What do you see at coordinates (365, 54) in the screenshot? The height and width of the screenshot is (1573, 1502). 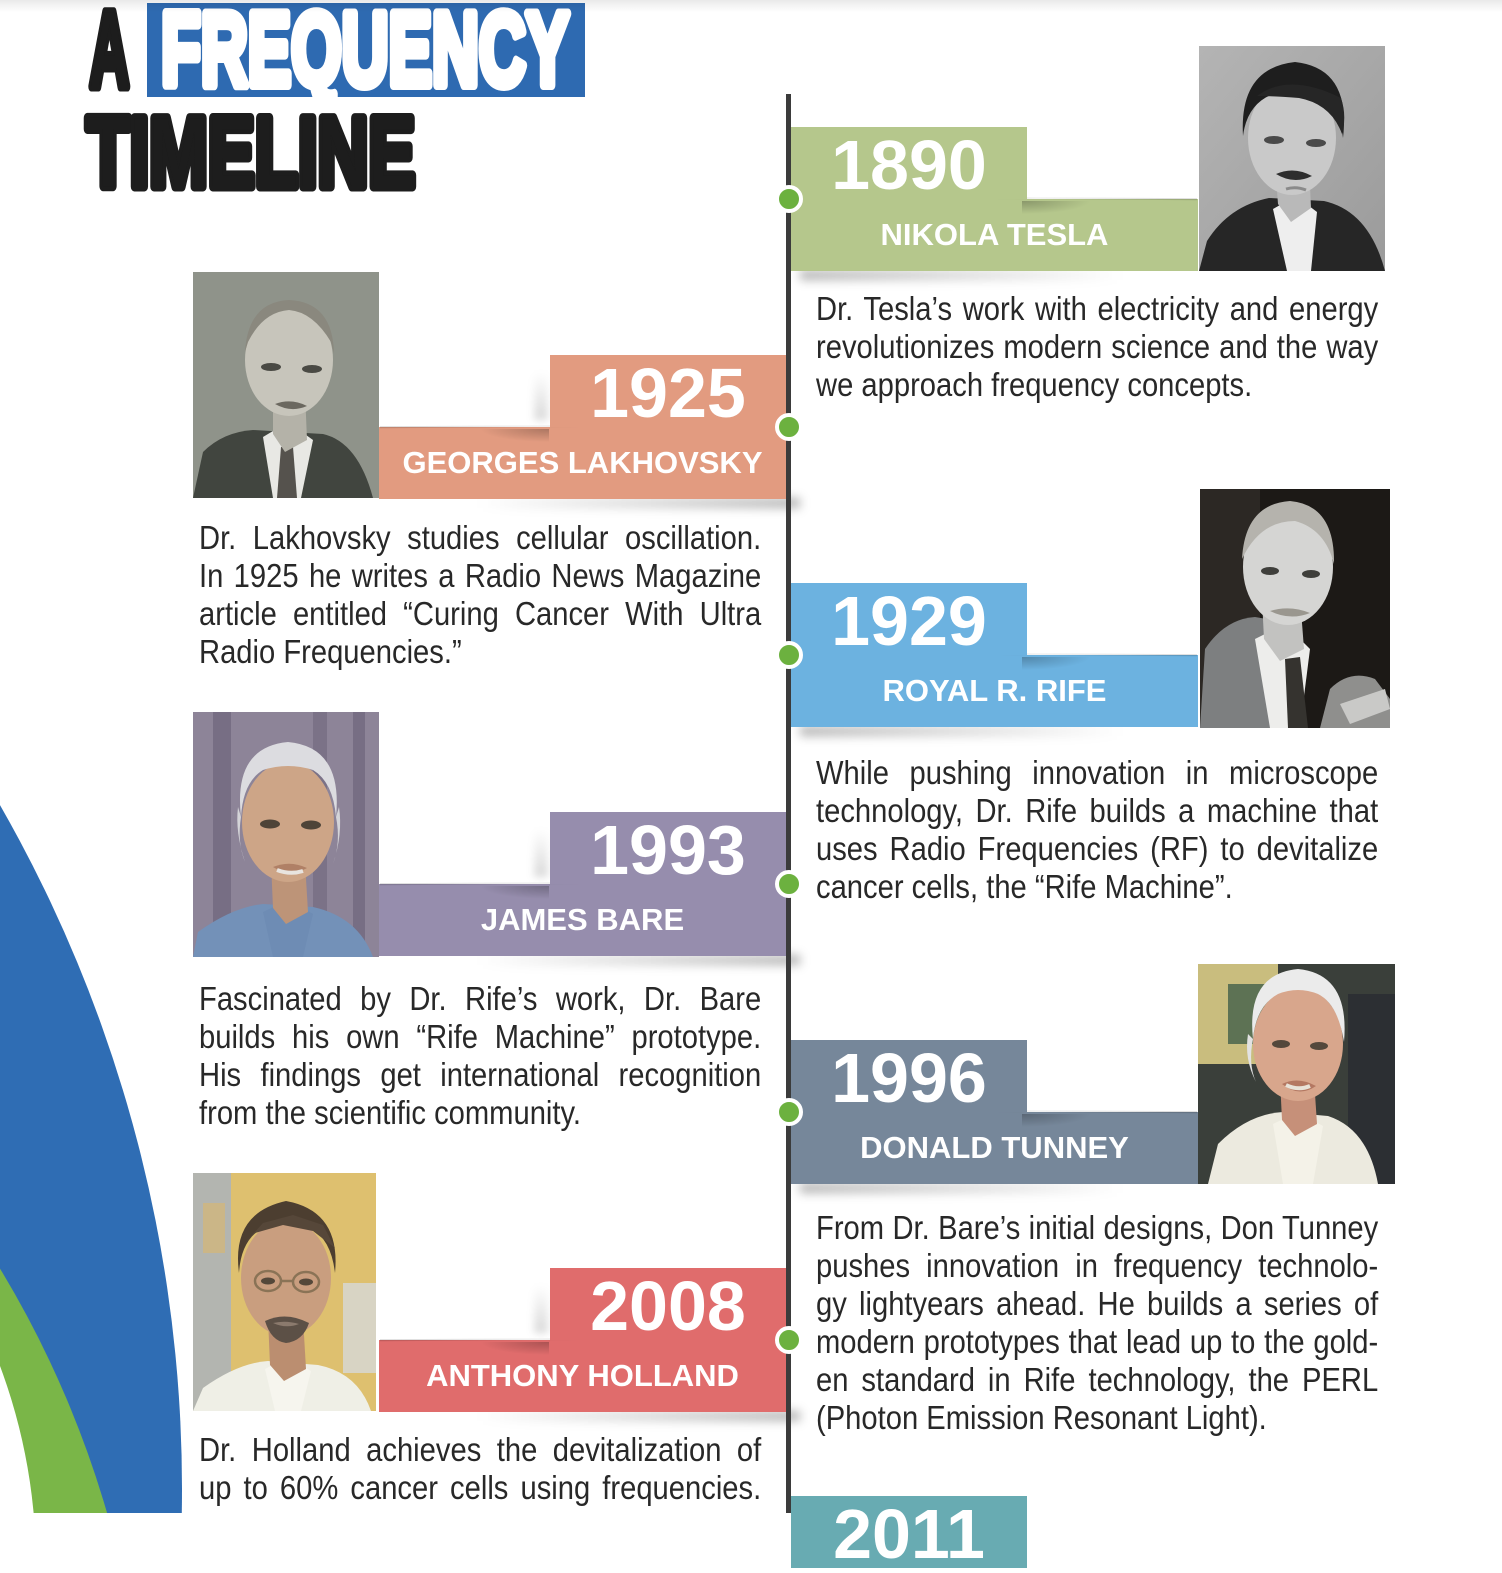 I see `svg-text: FREQUENCY` at bounding box center [365, 54].